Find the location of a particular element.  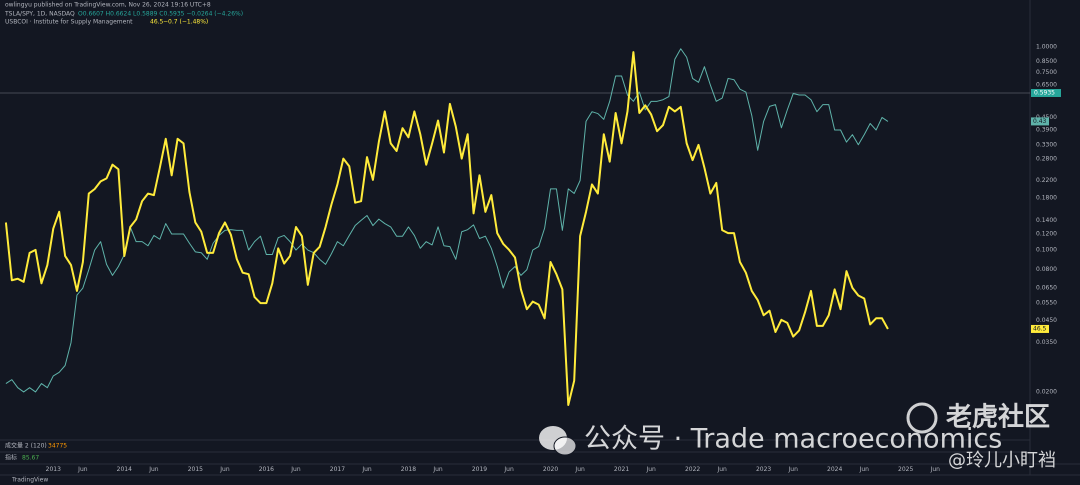

y-tick-label: 0.0800 is located at coordinates (1046, 269).